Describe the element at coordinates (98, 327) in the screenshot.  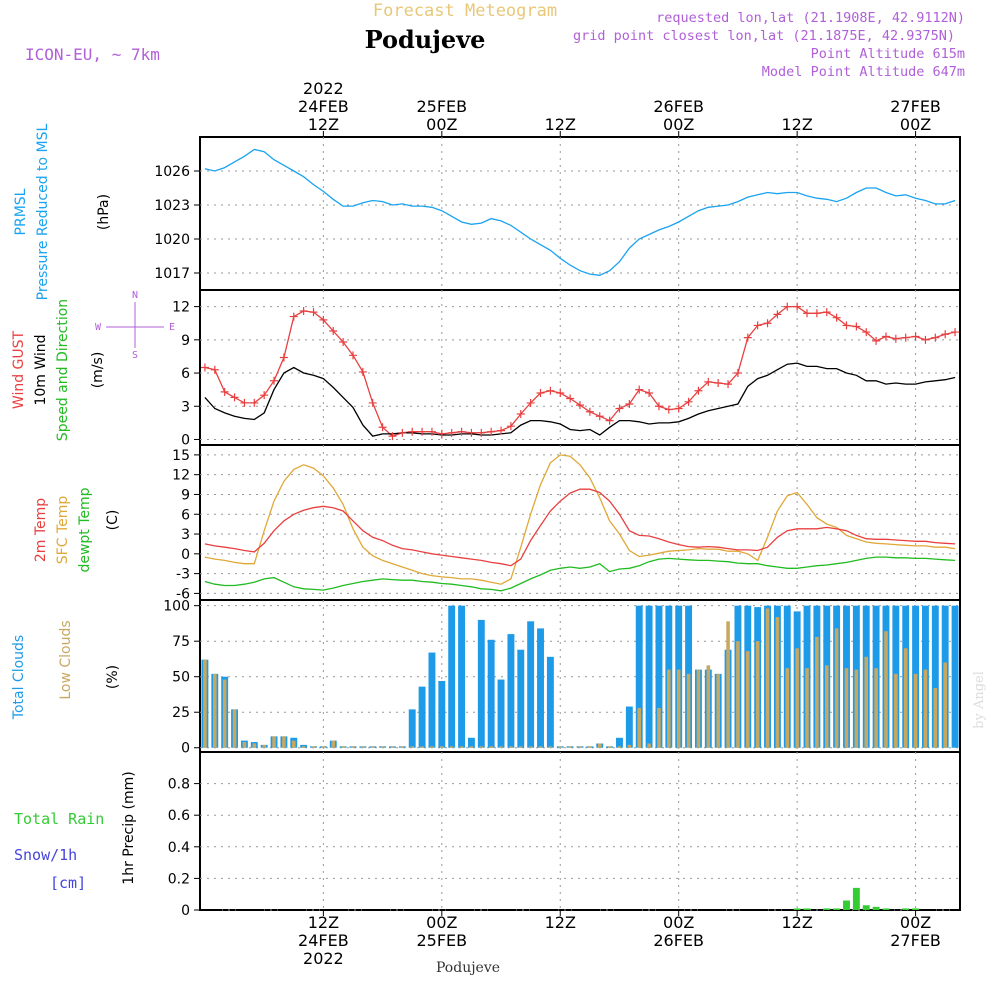
I see `compass-w: W` at that location.